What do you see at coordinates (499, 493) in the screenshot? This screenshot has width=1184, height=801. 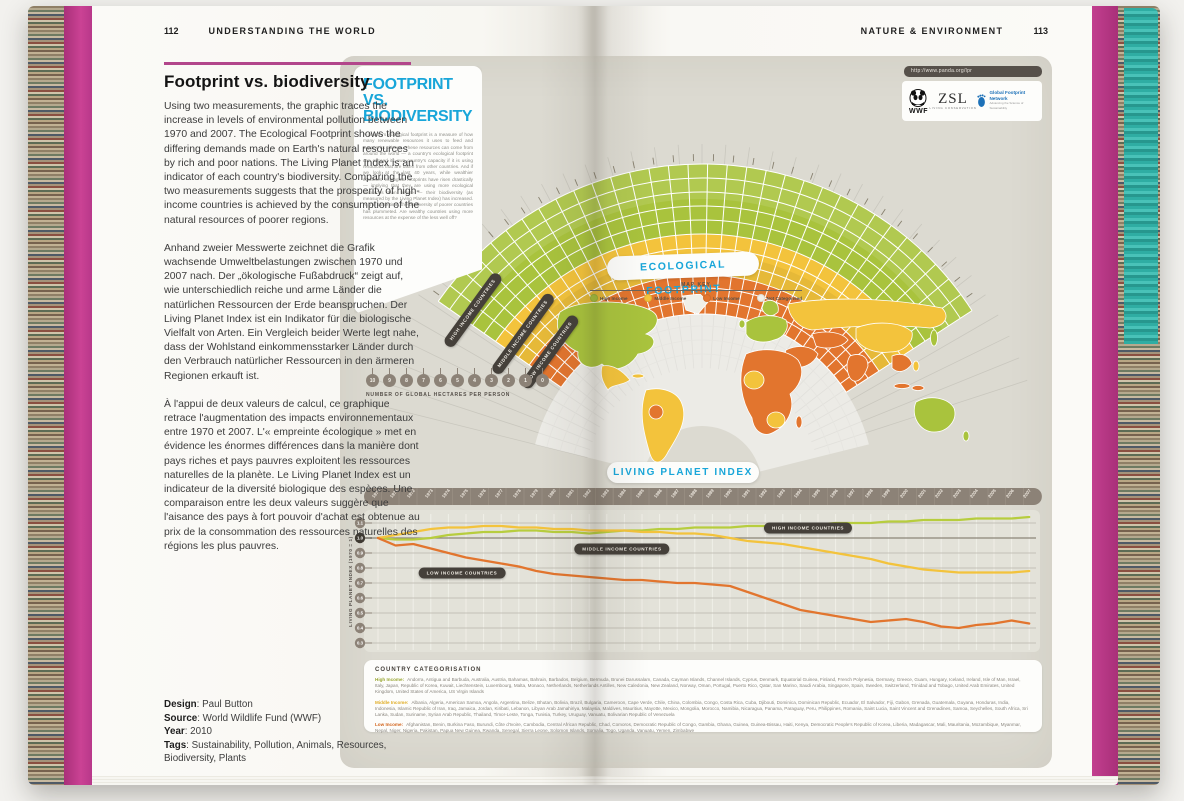 I see `year-tick-label: 1977` at bounding box center [499, 493].